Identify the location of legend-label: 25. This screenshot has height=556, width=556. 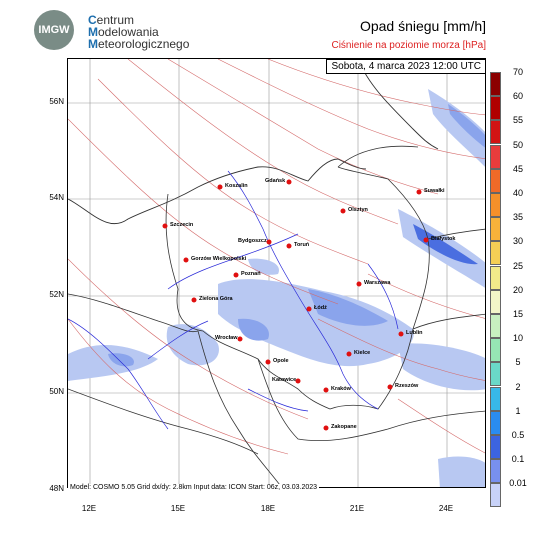
(517, 265).